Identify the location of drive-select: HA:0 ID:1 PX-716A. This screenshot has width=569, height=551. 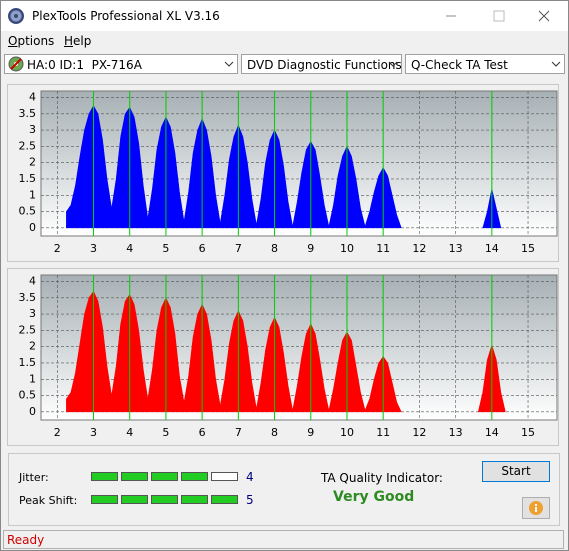
(121, 64).